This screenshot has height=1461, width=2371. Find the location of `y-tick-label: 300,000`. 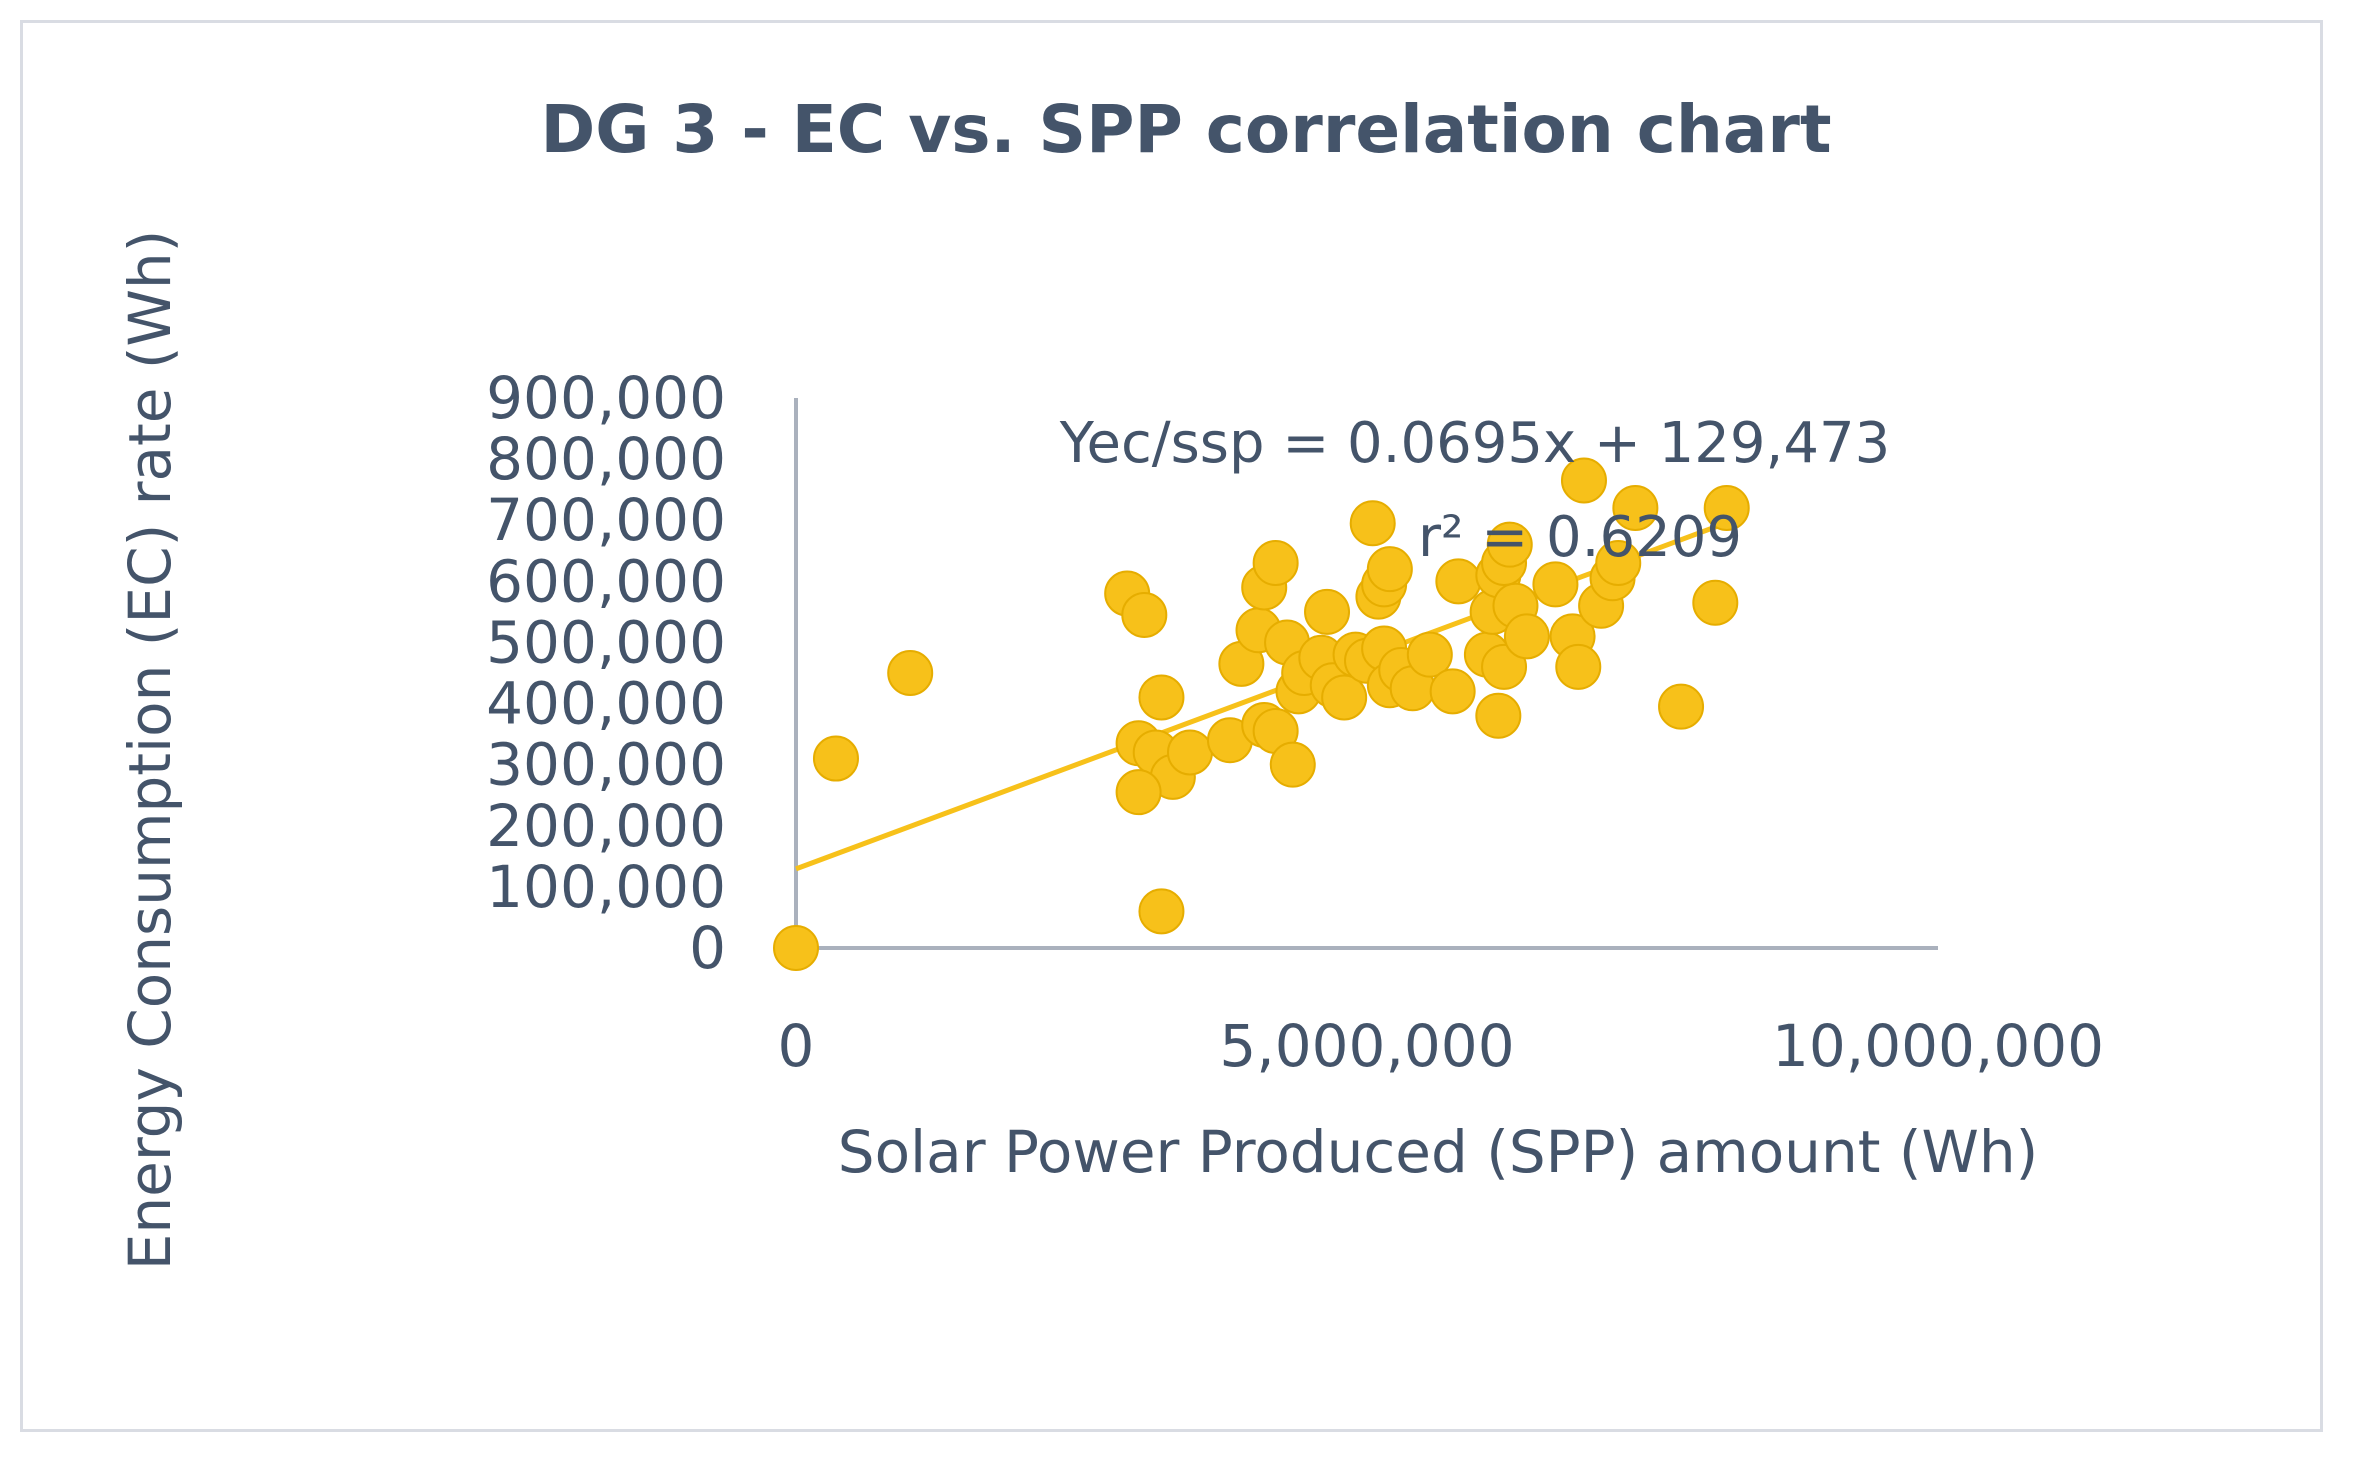

y-tick-label: 300,000 is located at coordinates (606, 765).